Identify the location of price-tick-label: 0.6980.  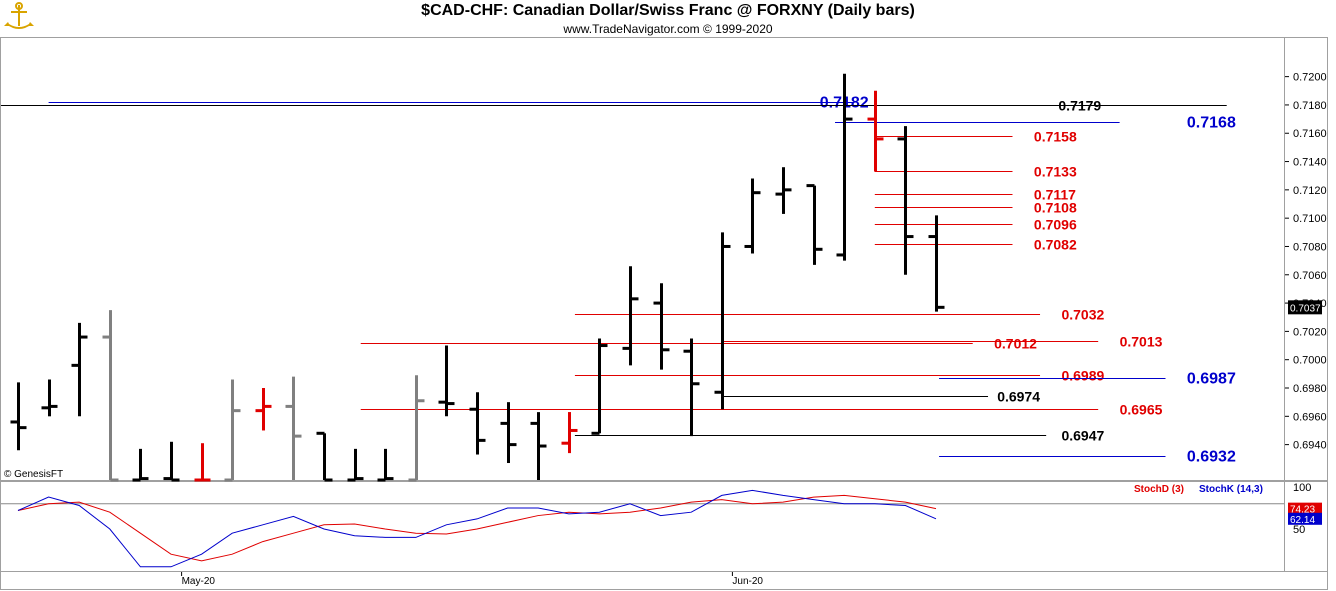
(1310, 389).